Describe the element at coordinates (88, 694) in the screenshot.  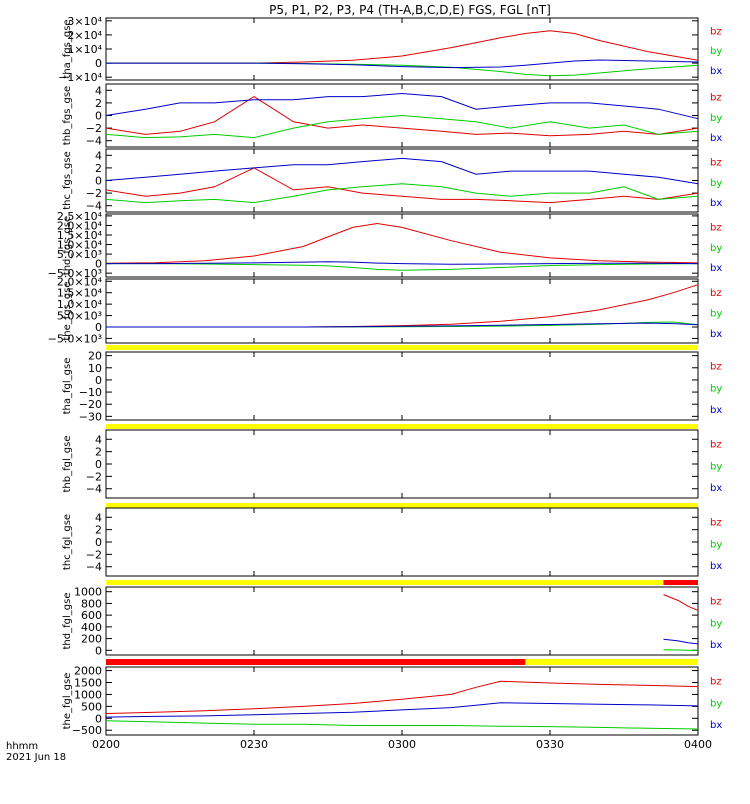
I see `the_fgl_gse-ytick-label: 1000` at that location.